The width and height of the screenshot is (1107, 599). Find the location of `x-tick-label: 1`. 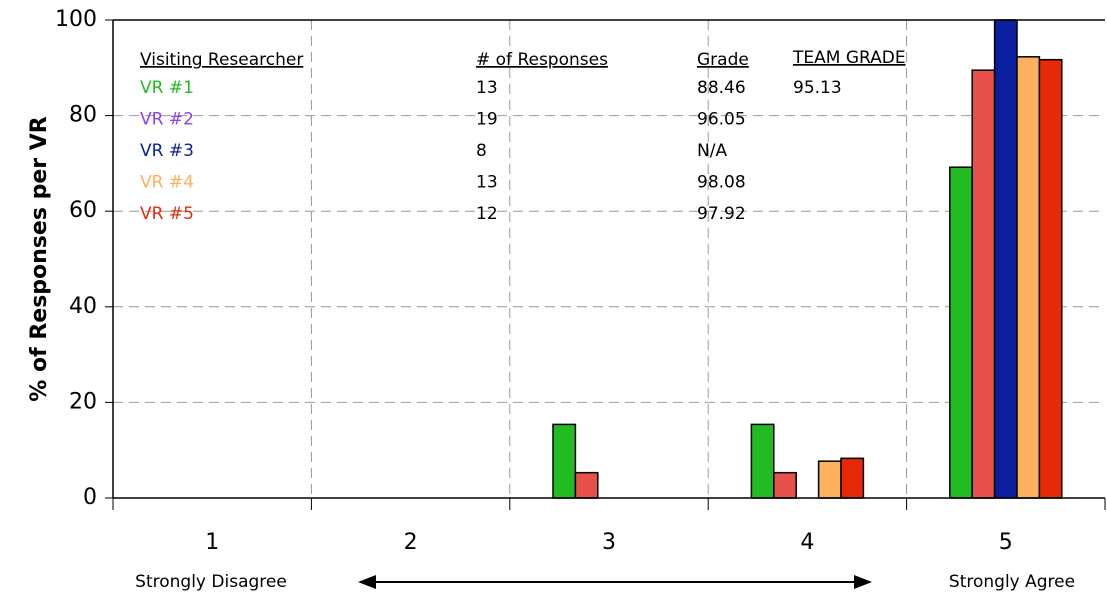

x-tick-label: 1 is located at coordinates (212, 542).